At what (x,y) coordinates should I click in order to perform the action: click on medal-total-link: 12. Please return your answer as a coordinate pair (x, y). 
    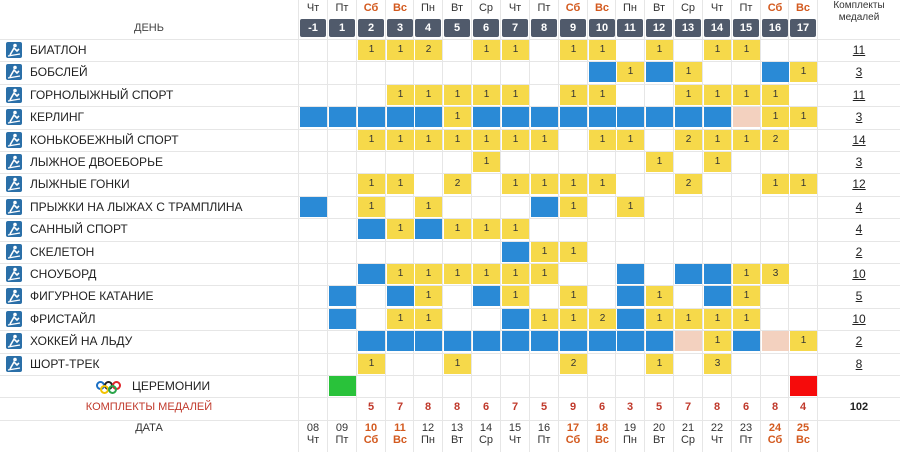
    Looking at the image, I should click on (859, 184).